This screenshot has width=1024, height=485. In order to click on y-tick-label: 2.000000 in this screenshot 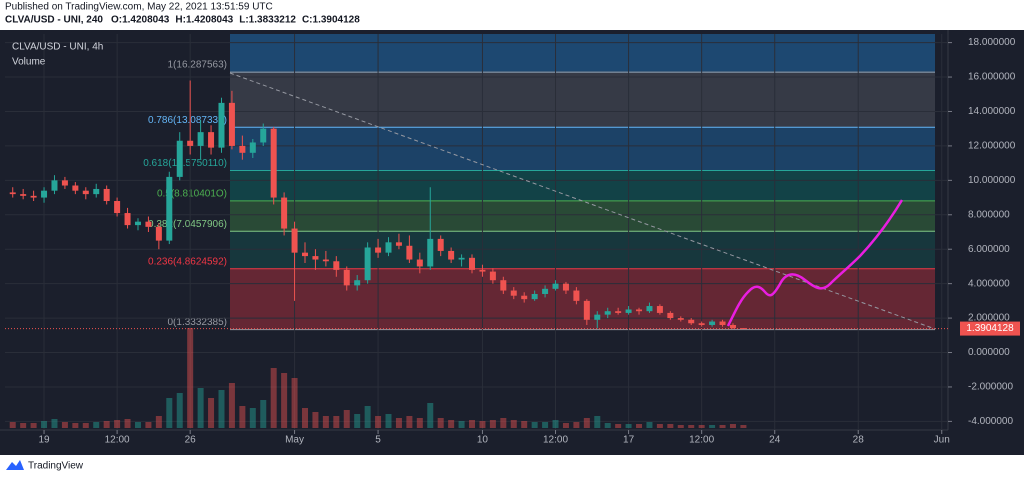, I will do `click(989, 318)`.